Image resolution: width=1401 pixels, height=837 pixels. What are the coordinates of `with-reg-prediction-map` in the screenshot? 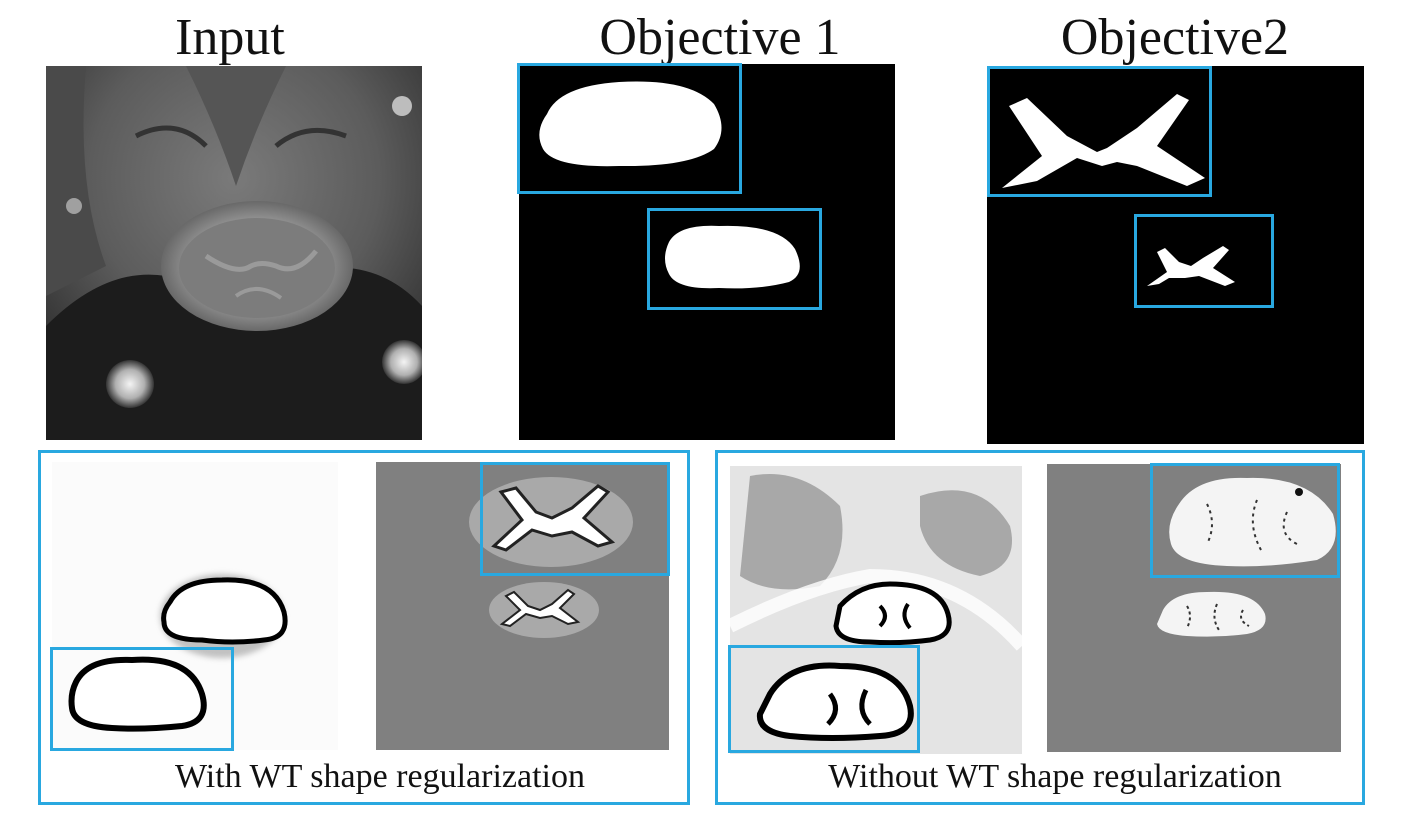 It's located at (195, 606).